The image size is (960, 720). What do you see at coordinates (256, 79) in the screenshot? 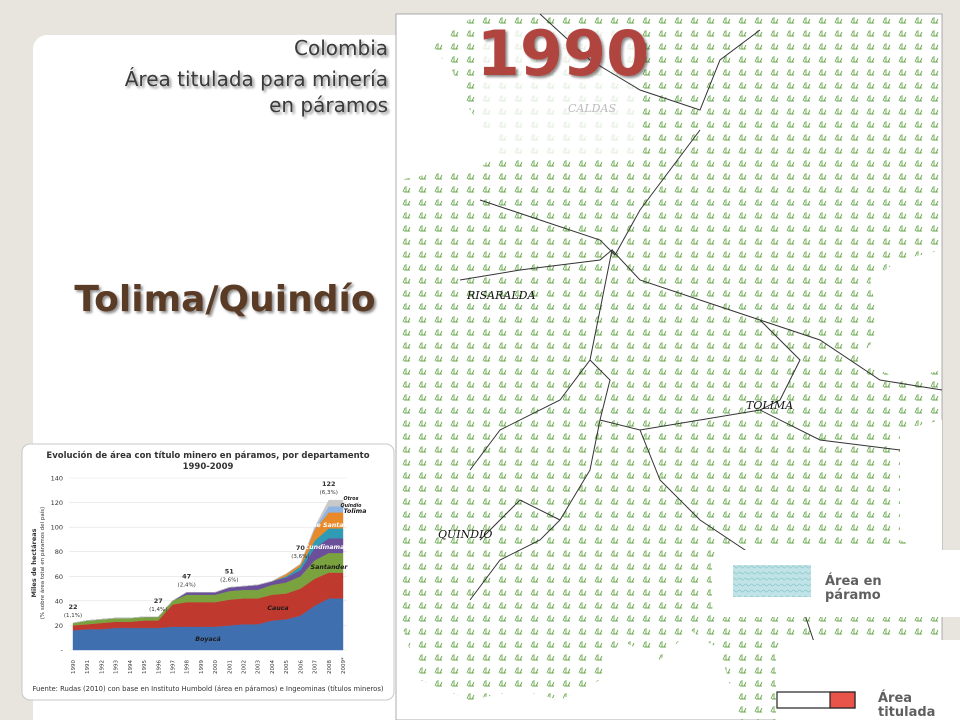
I see `subtitle-line: Área titulada para minería` at bounding box center [256, 79].